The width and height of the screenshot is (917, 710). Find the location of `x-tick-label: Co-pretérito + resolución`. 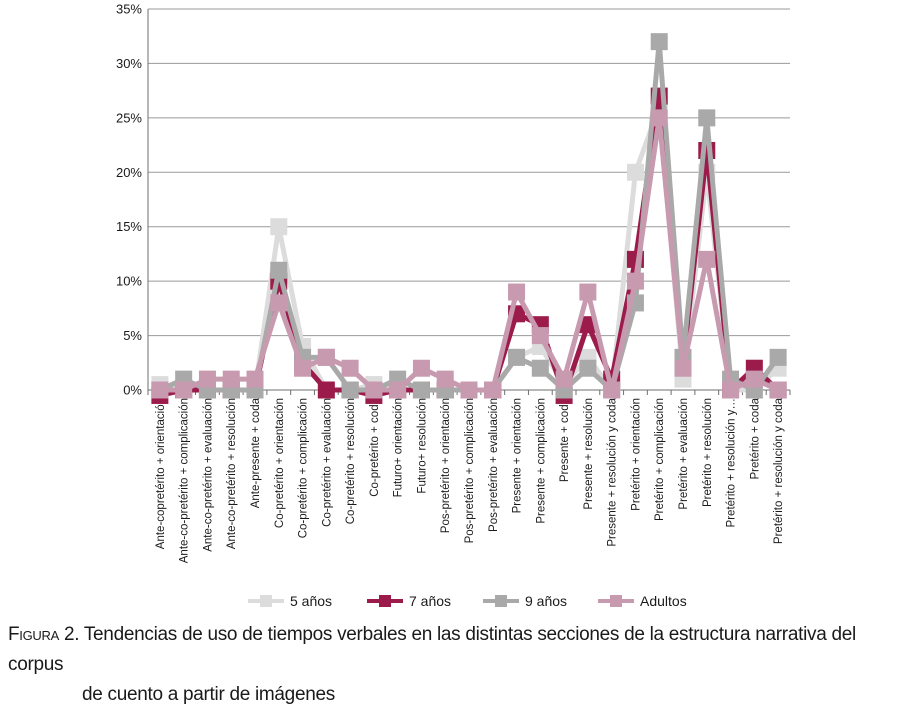

x-tick-label: Co-pretérito + resolución is located at coordinates (351, 461).